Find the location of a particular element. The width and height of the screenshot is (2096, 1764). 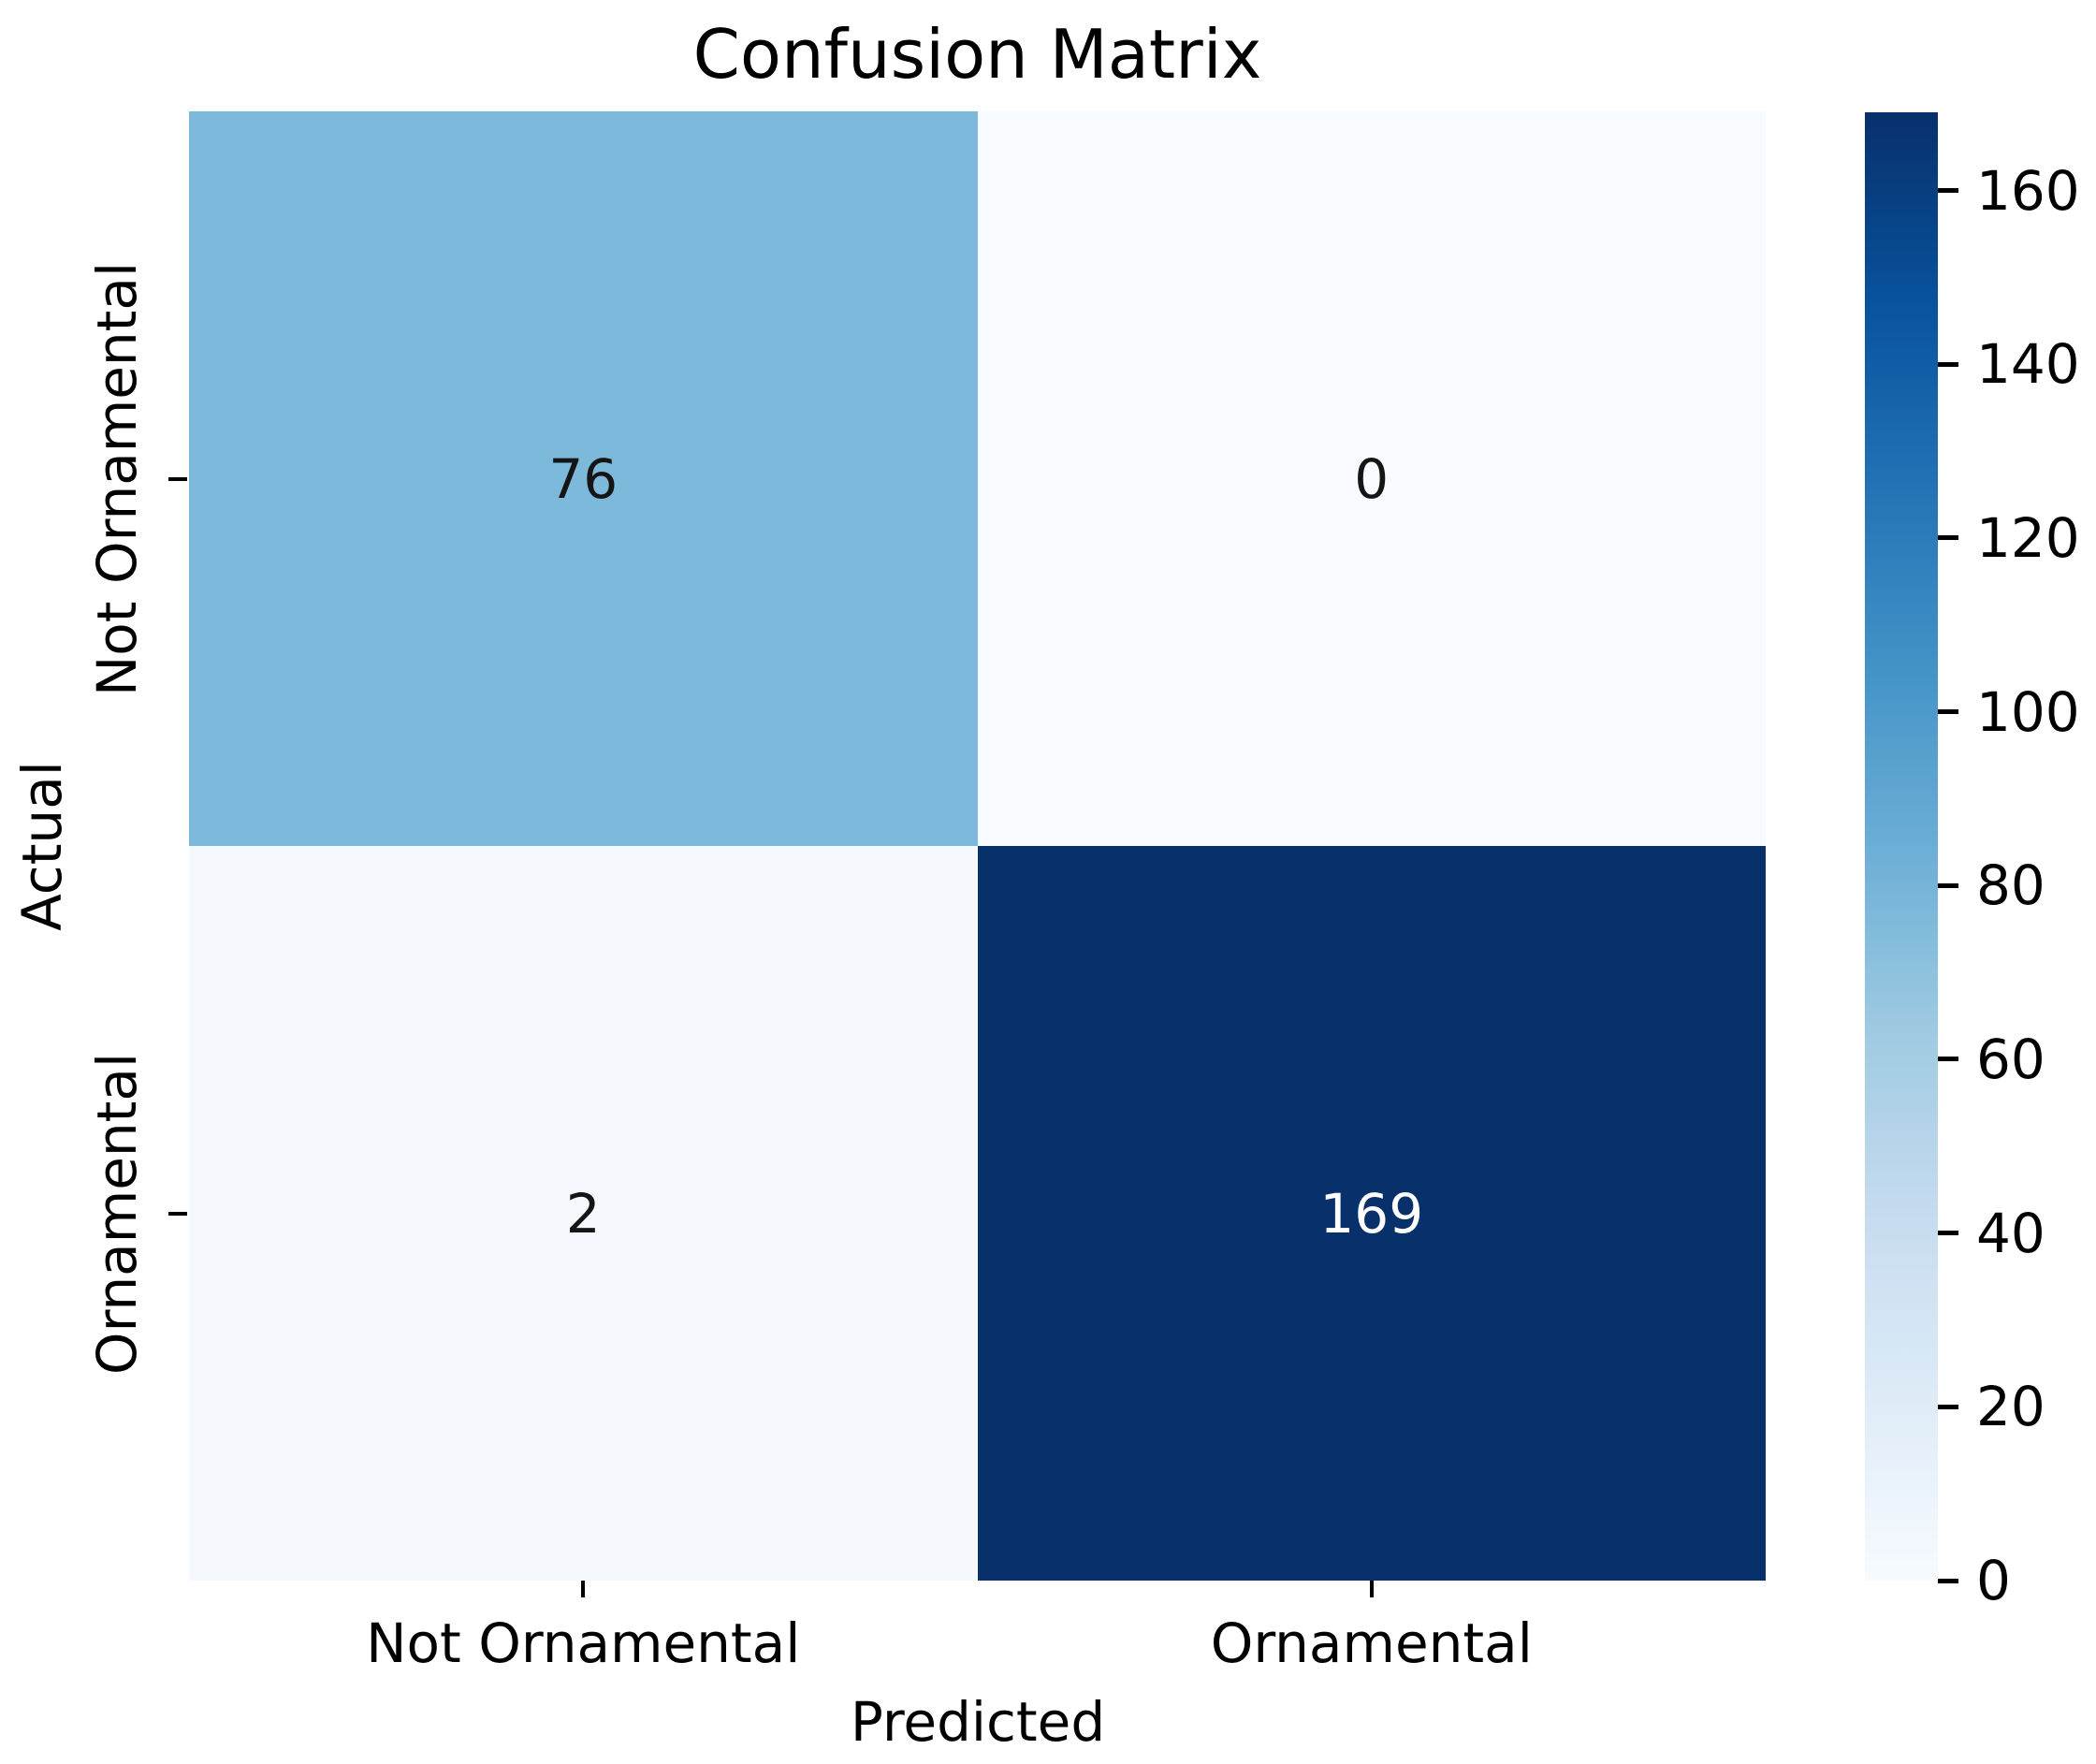

colorbar-tick-label: 80 is located at coordinates (2010, 885).